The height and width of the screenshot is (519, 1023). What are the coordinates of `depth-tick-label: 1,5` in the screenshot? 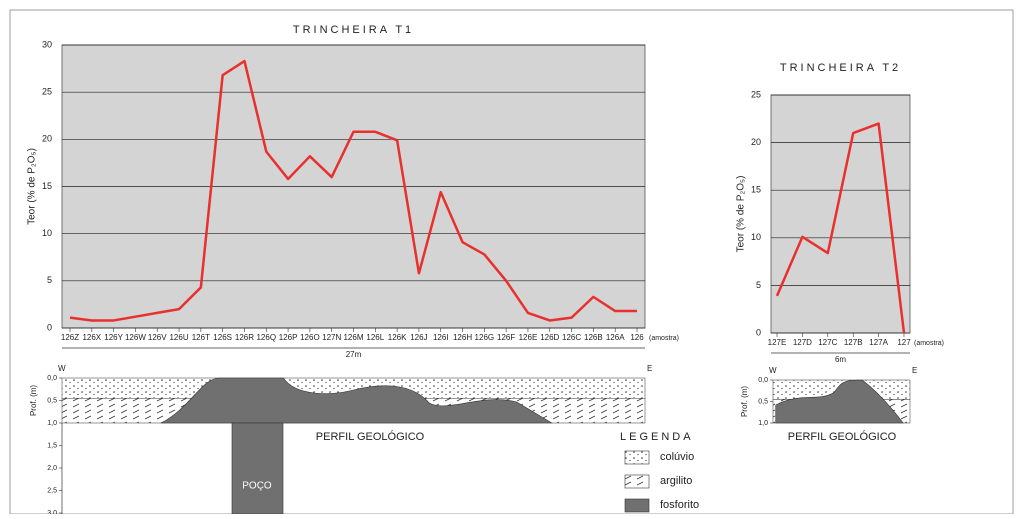 It's located at (52, 445).